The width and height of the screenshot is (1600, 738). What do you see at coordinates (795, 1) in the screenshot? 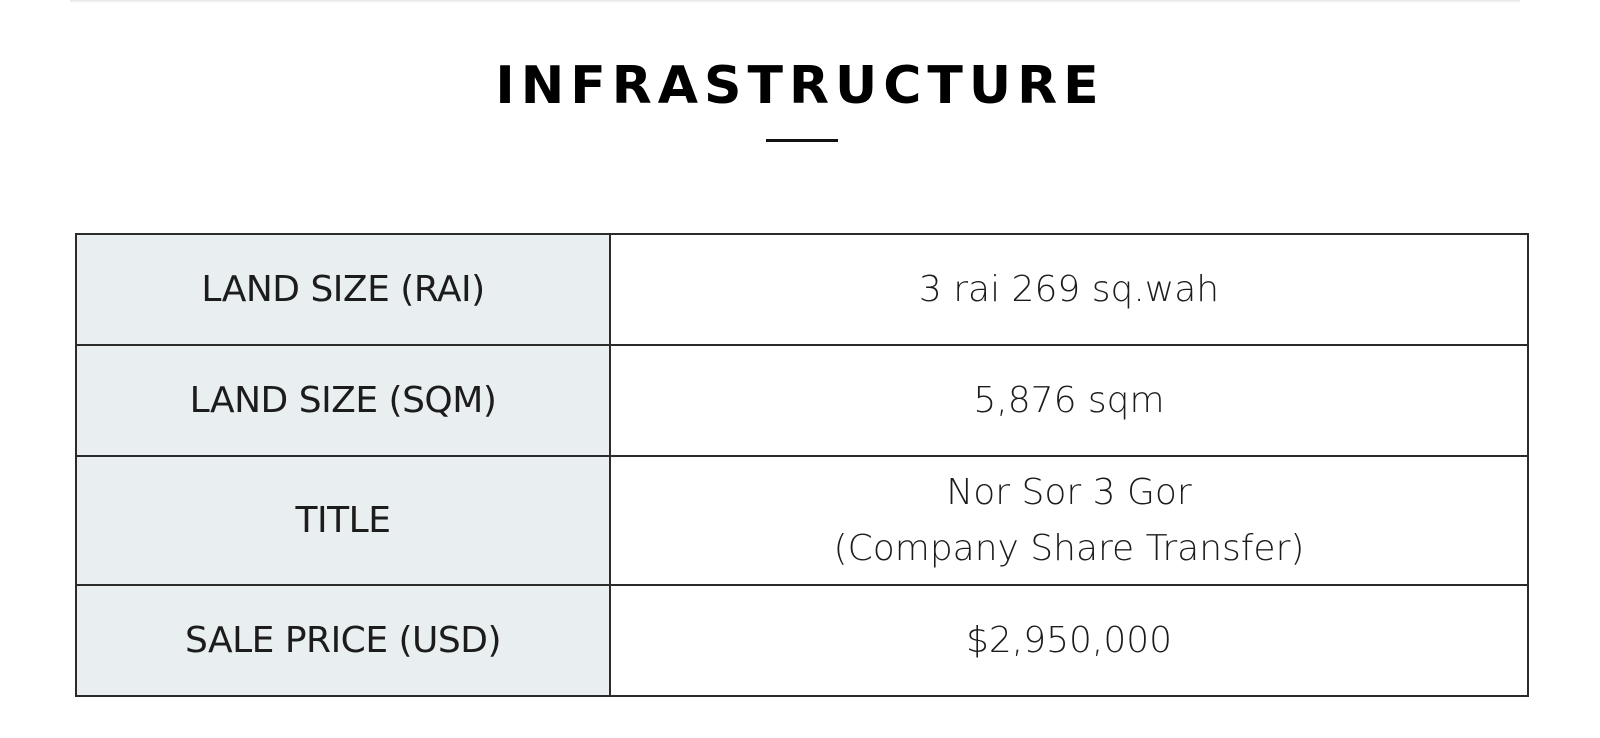
I see `header-shadow` at bounding box center [795, 1].